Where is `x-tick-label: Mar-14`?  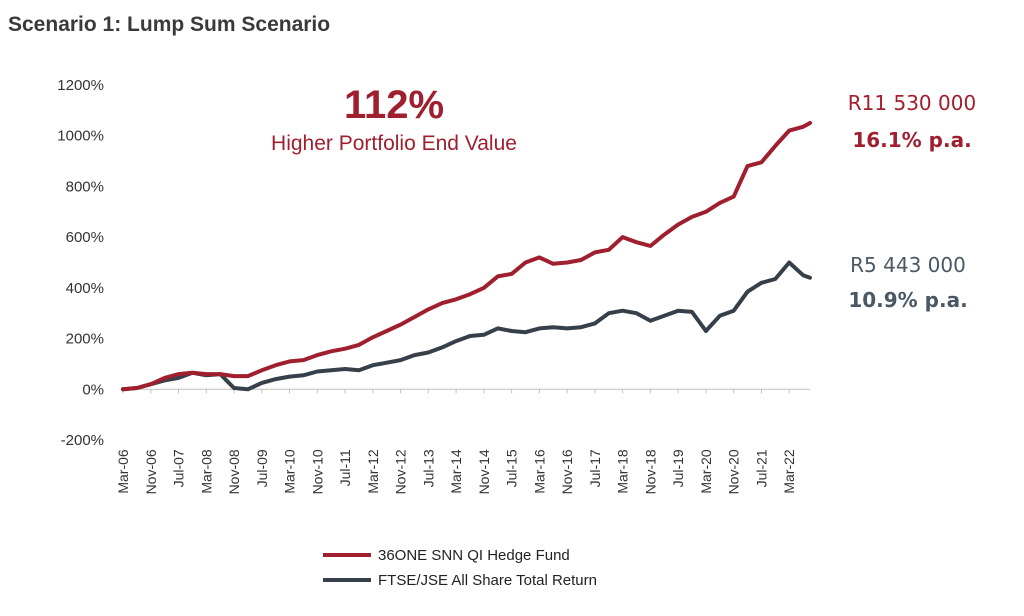 x-tick-label: Mar-14 is located at coordinates (456, 471).